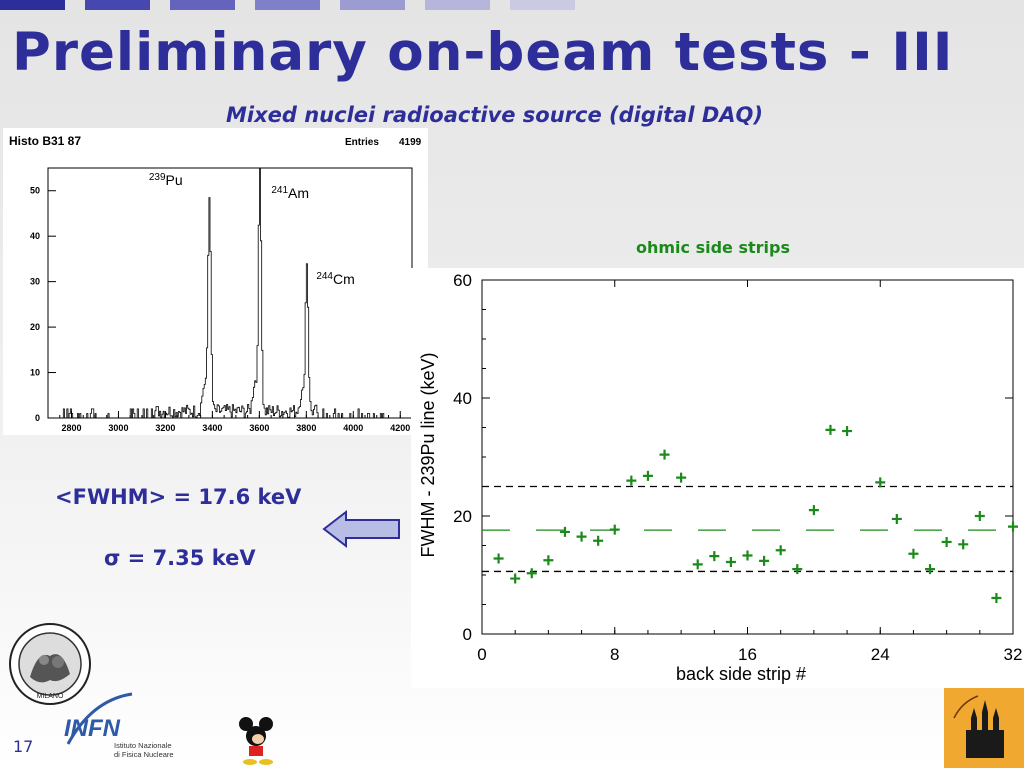 The height and width of the screenshot is (768, 1024). Describe the element at coordinates (92, 728) in the screenshot. I see `svg-text: INFN` at that location.